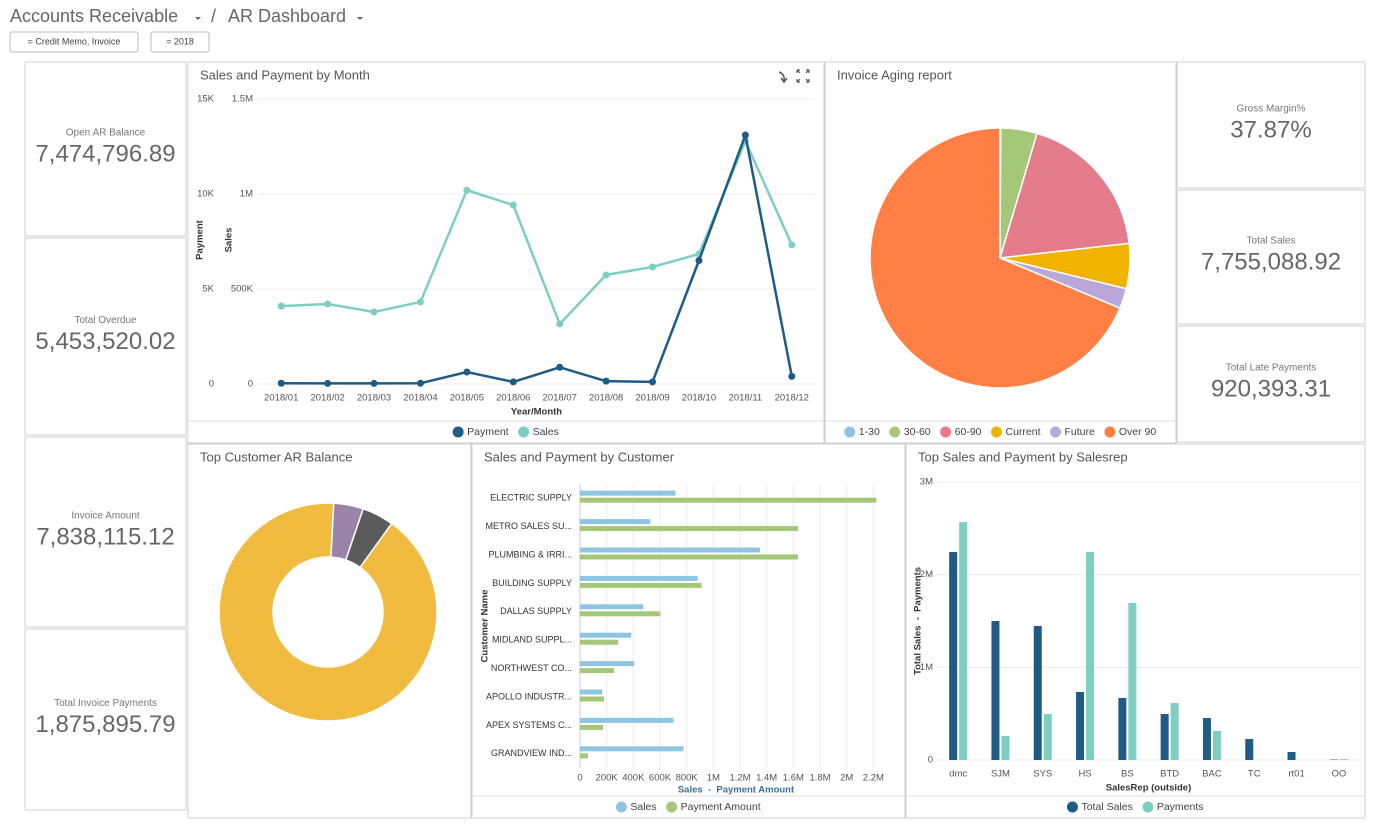 This screenshot has width=1375, height=827. Describe the element at coordinates (1138, 432) in the screenshot. I see `legend-label: Over 90` at that location.